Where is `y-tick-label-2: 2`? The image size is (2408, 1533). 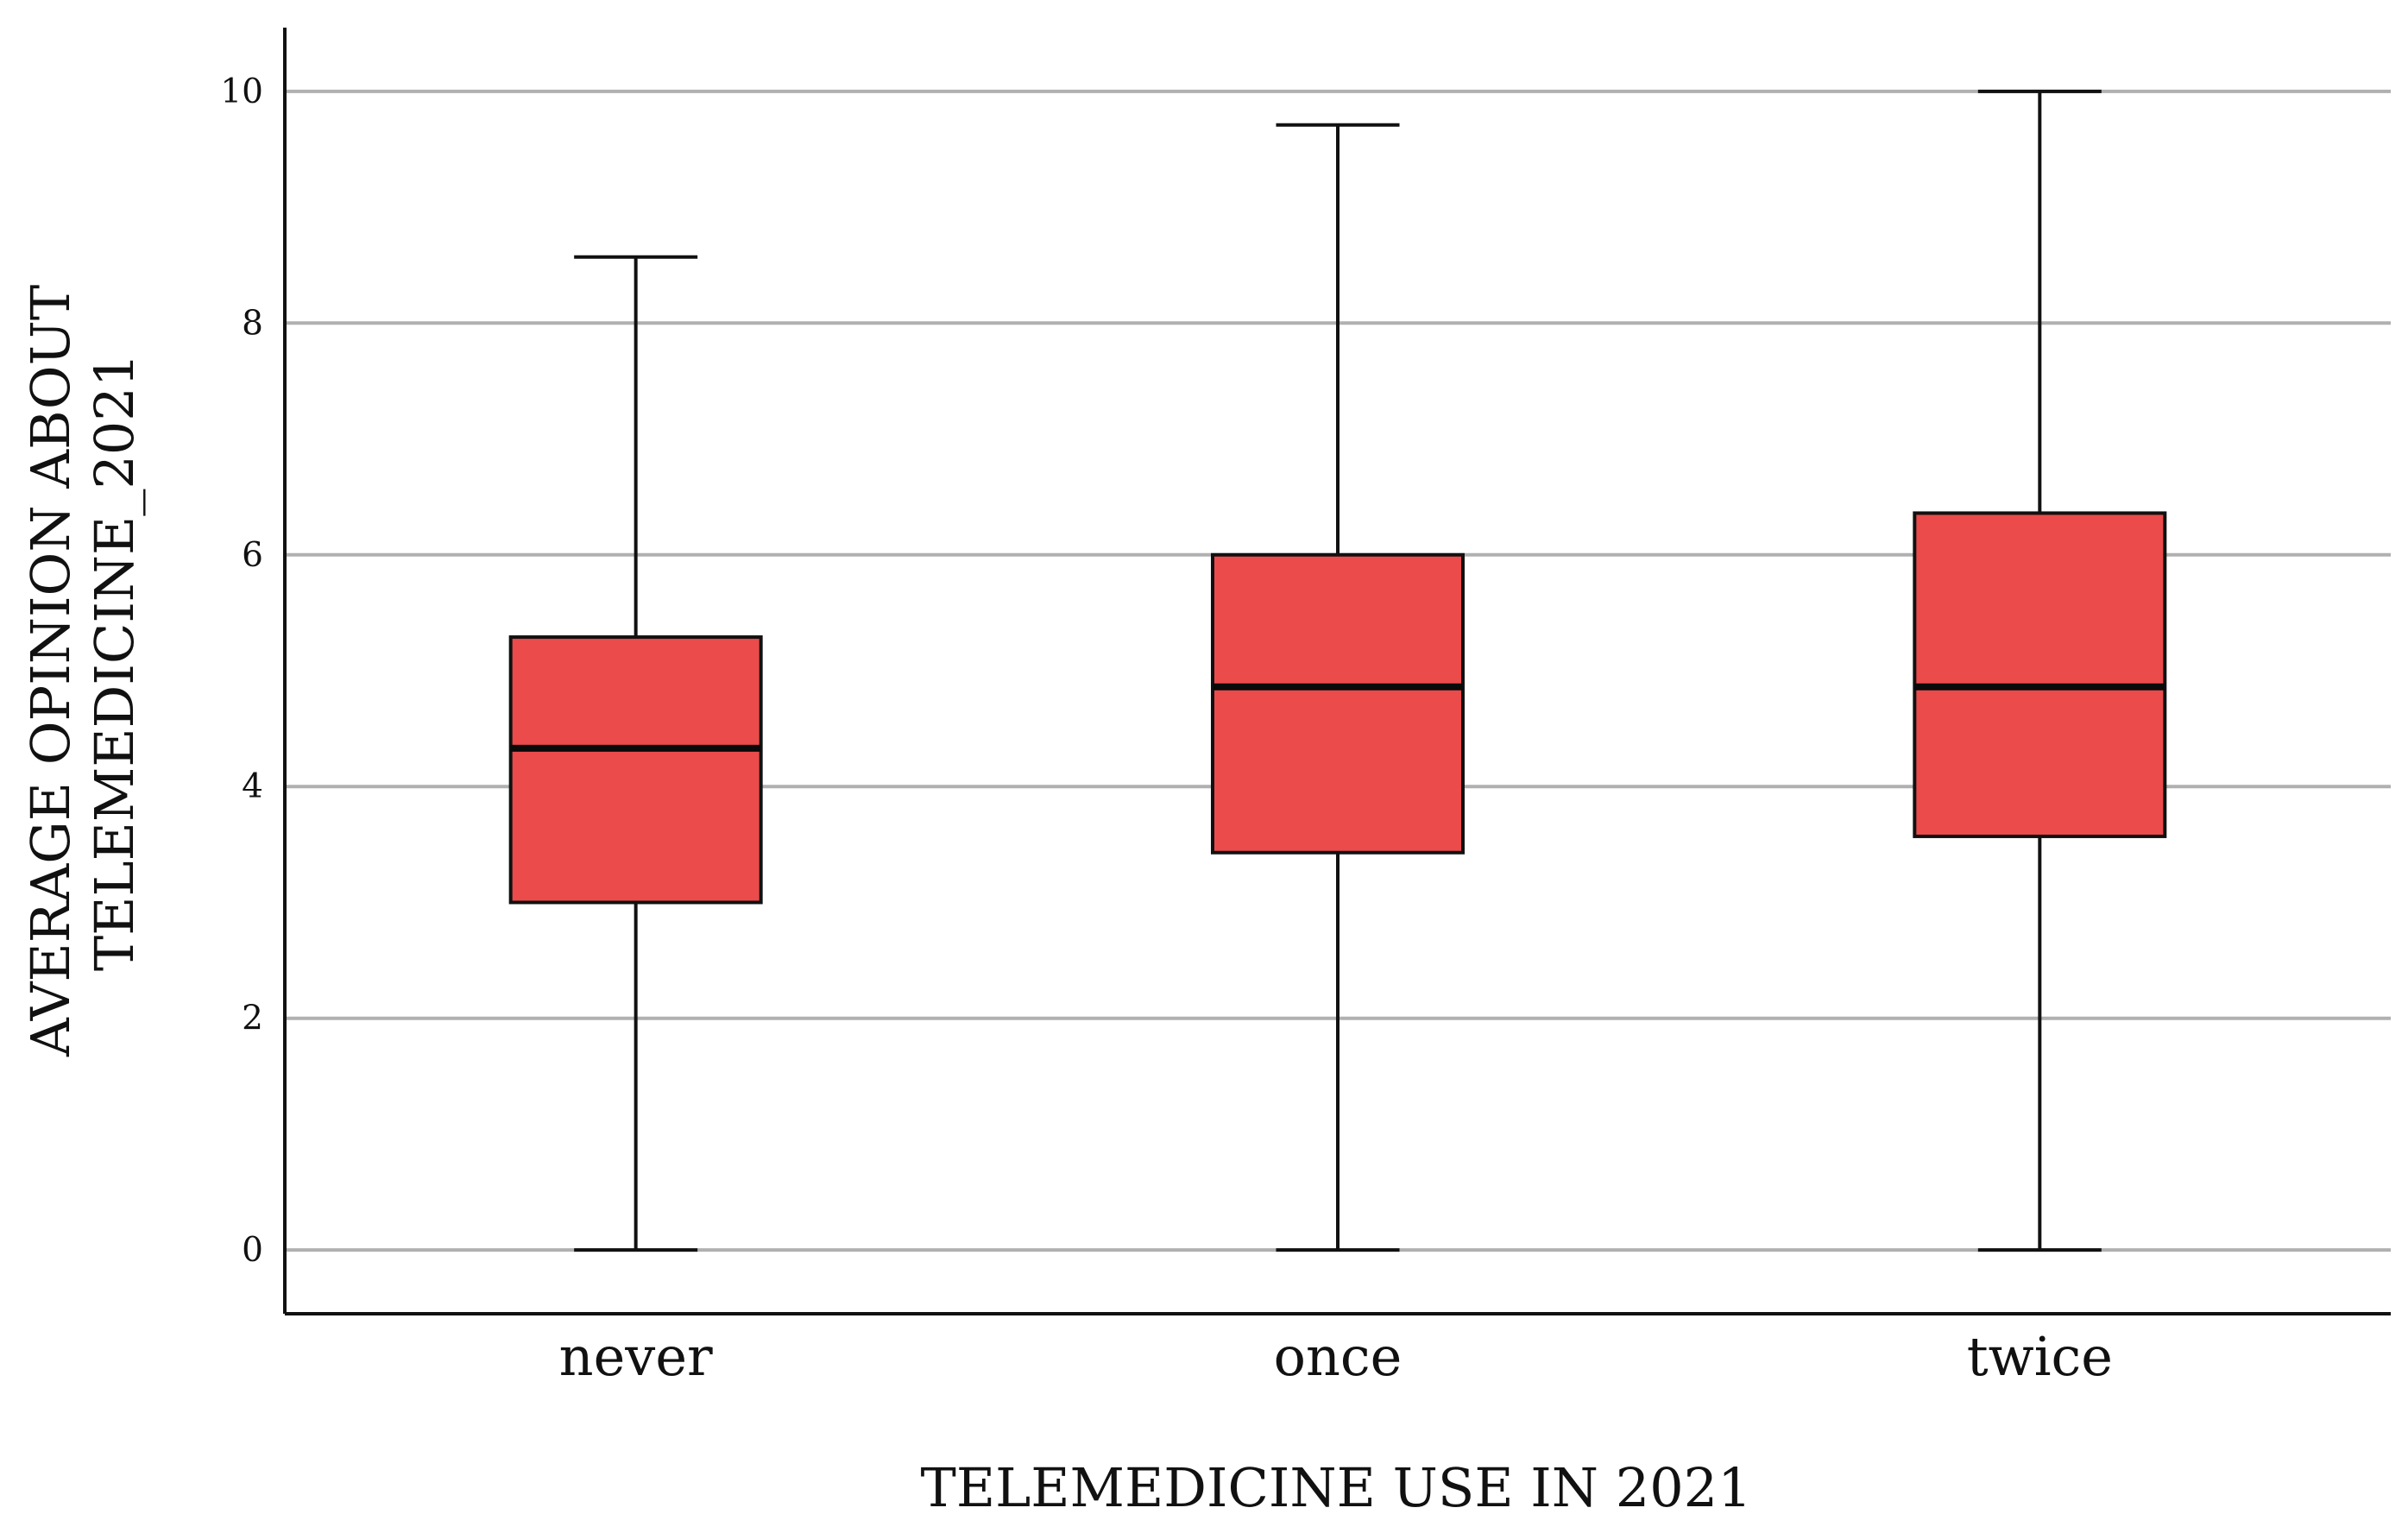
y-tick-label-2: 2 is located at coordinates (252, 1019).